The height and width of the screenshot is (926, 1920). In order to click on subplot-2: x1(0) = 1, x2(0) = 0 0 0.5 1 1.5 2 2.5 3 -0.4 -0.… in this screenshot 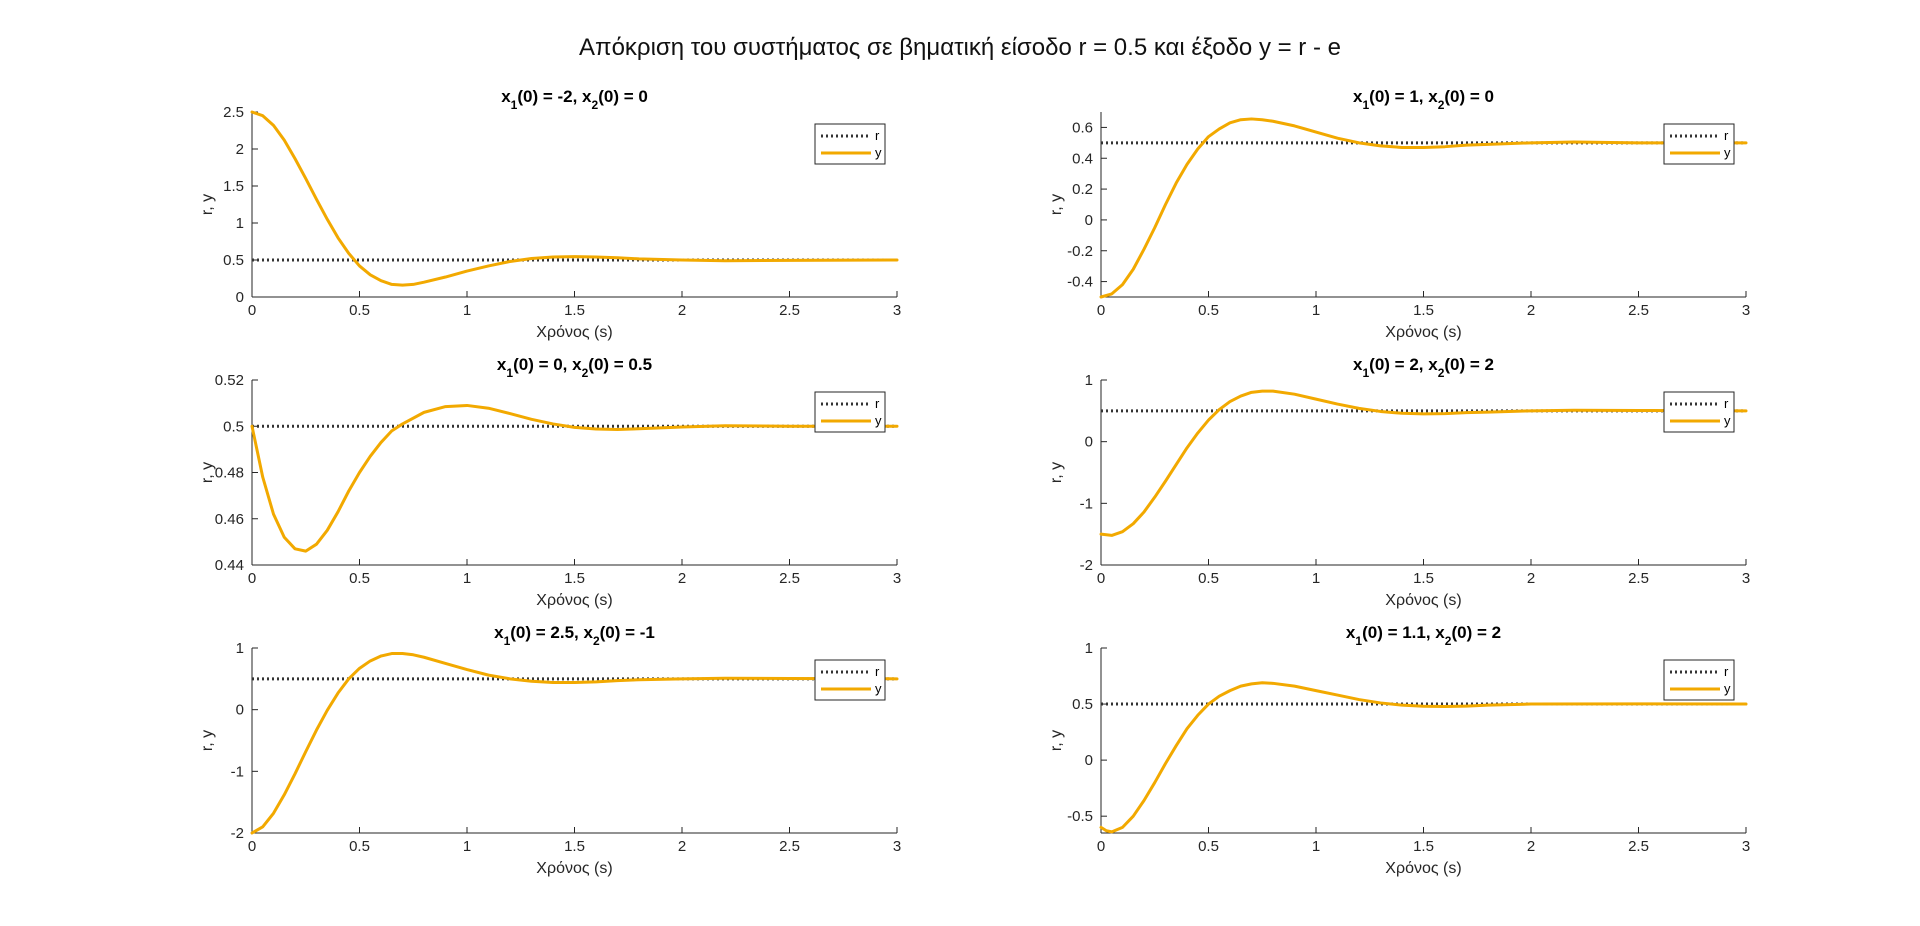, I will do `click(1399, 214)`.